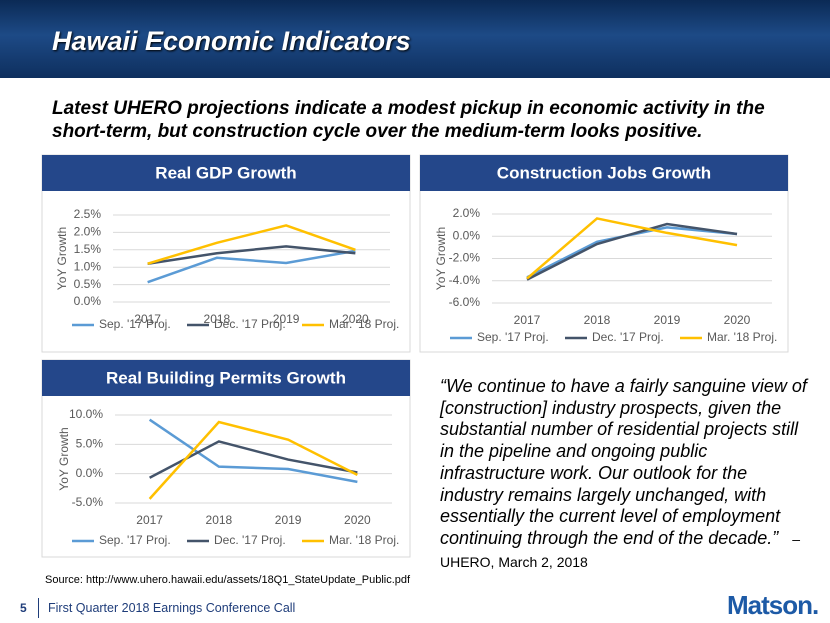 This screenshot has height=623, width=830. Describe the element at coordinates (231, 41) in the screenshot. I see `slide-title: Hawaii Economic Indicators` at that location.